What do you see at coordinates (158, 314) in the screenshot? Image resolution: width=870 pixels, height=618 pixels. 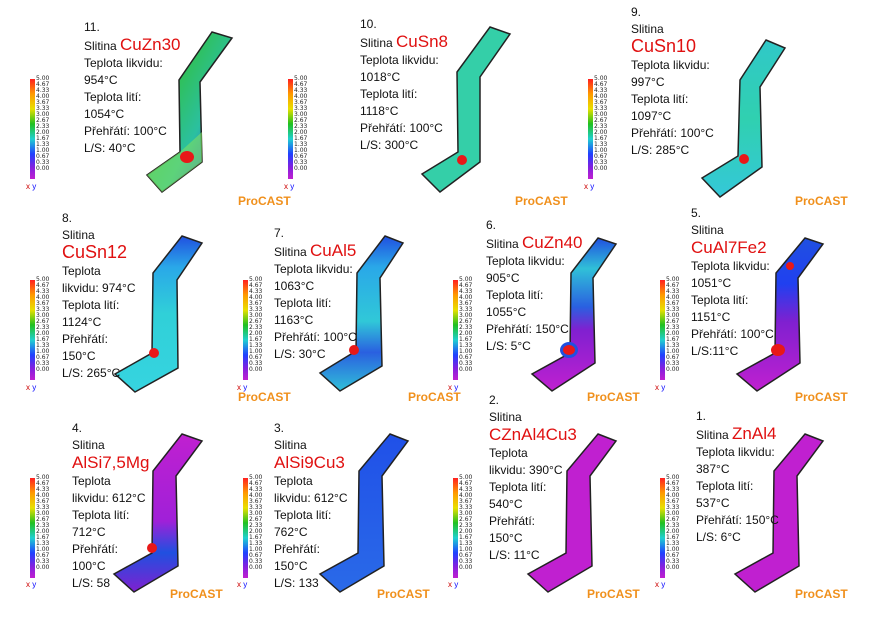 I see `casting-simulation-cusn12` at bounding box center [158, 314].